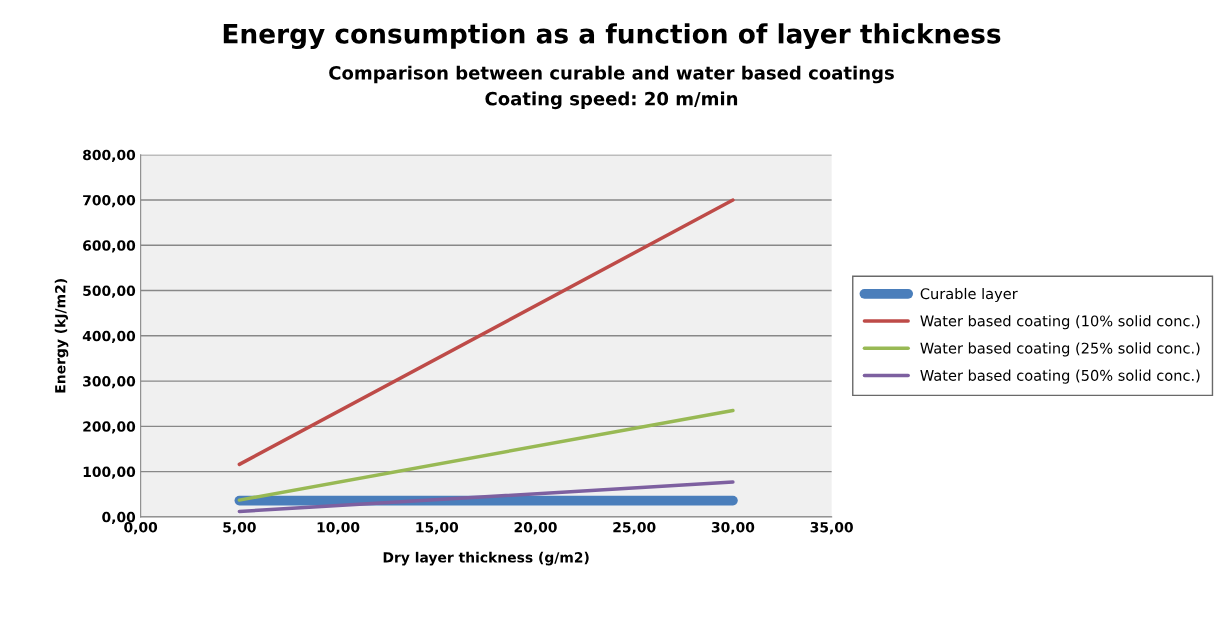 Image resolution: width=1223 pixels, height=619 pixels. Describe the element at coordinates (109, 382) in the screenshot. I see `y-tick-label: 300,00` at that location.